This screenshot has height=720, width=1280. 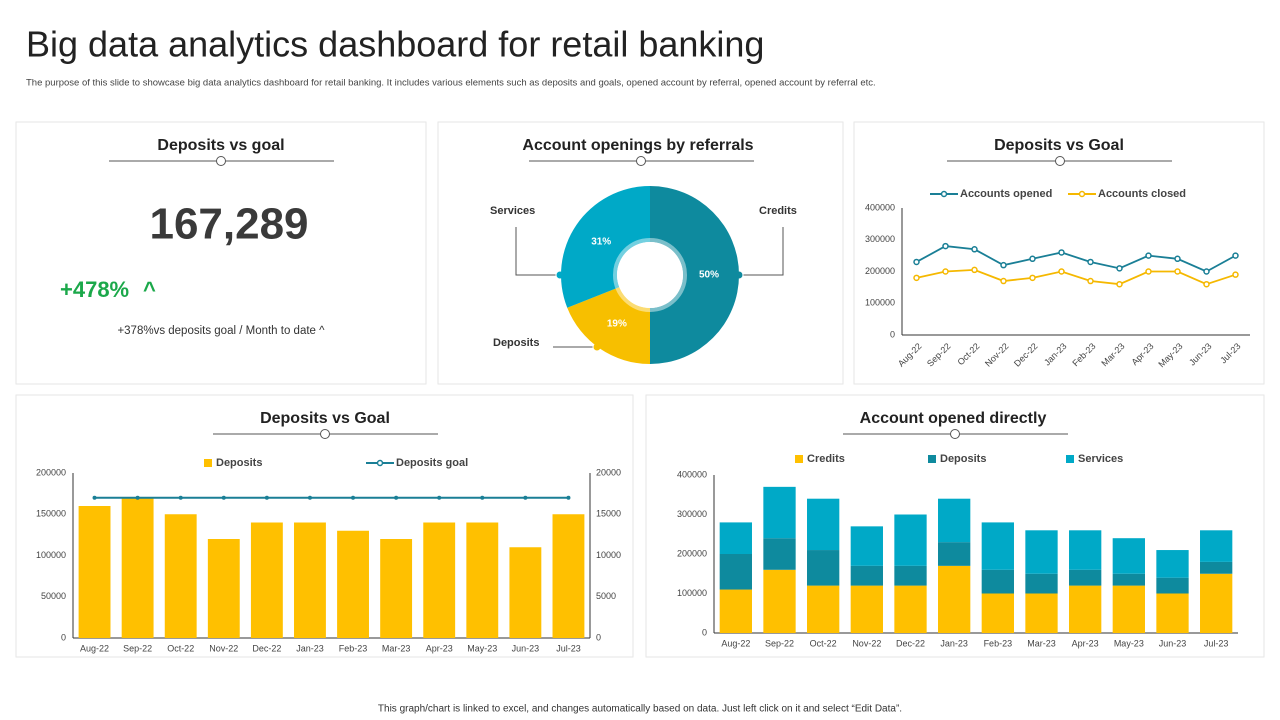 What do you see at coordinates (180, 648) in the screenshot?
I see `x-tick-label: Oct-22` at bounding box center [180, 648].